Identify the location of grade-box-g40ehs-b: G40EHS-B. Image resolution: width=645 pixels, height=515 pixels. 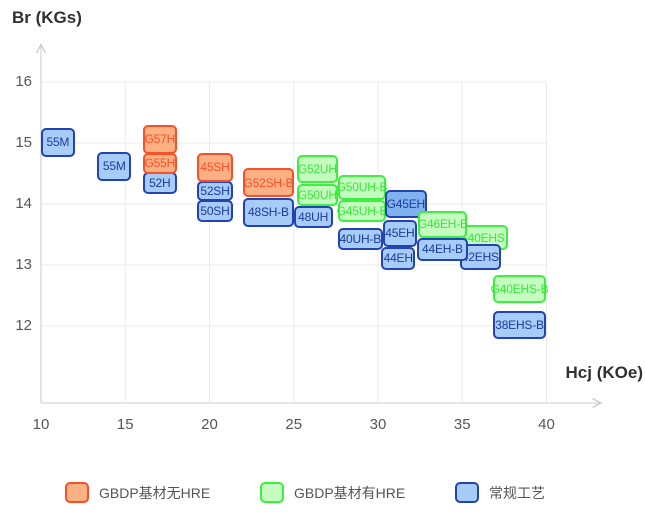
(520, 289).